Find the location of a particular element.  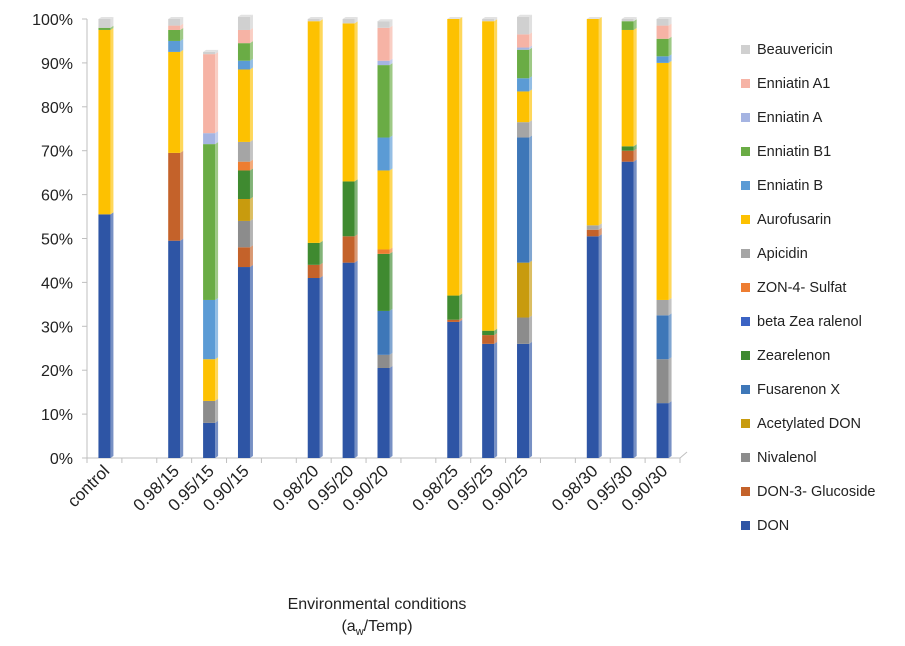

y-tick-label: 40% is located at coordinates (57, 283).